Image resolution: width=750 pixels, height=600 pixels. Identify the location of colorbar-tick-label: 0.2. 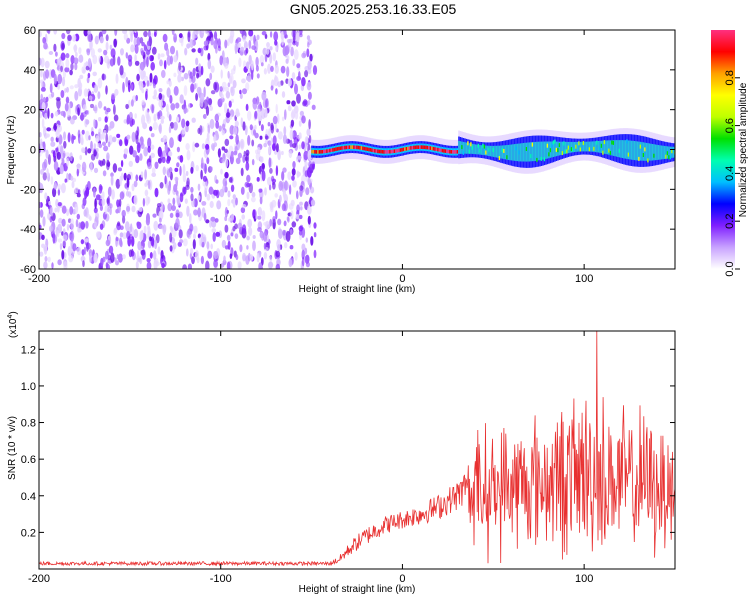
(730, 221).